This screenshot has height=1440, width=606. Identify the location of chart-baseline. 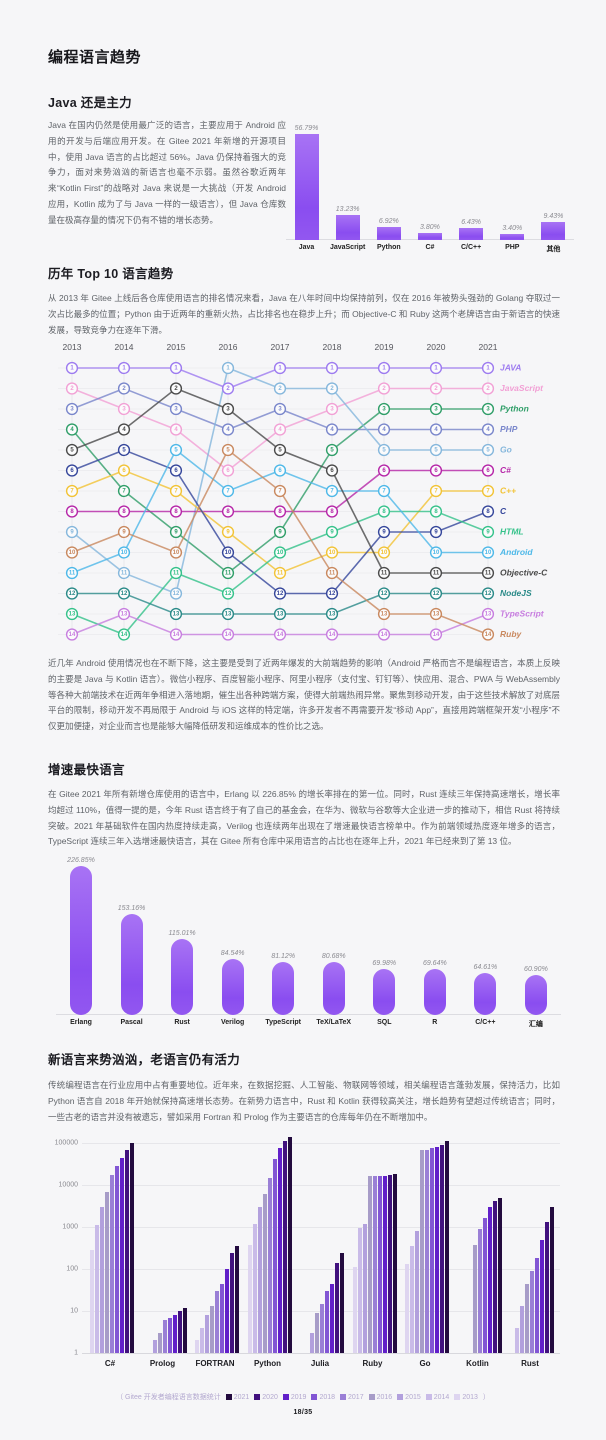
(308, 1014).